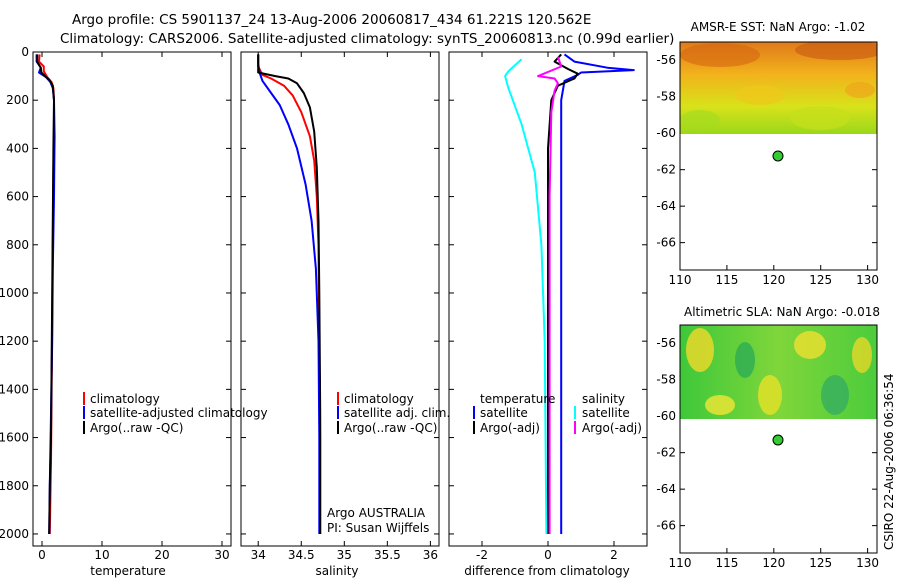 The height and width of the screenshot is (580, 900). What do you see at coordinates (17, 148) in the screenshot?
I see `y-tick-label: 400` at bounding box center [17, 148].